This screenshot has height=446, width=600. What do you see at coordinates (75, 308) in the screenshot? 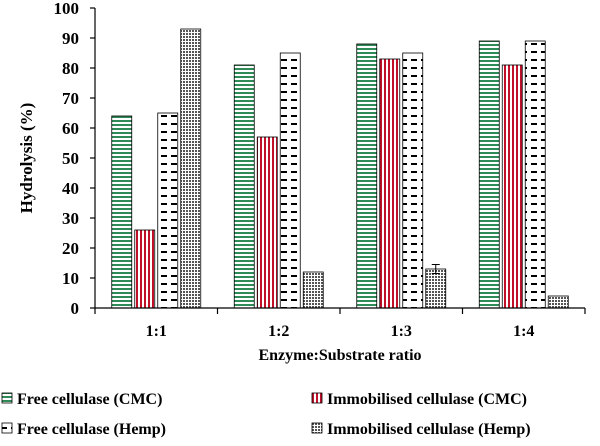
I see `y-tick-label: 0` at bounding box center [75, 308].